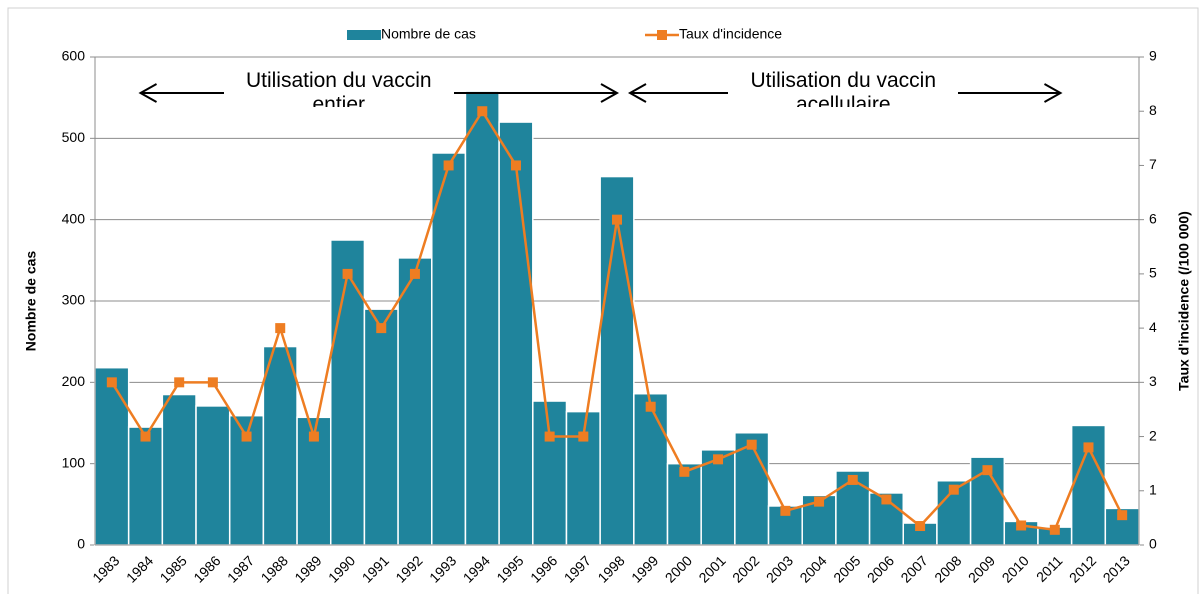 Image resolution: width=1201 pixels, height=594 pixels. Describe the element at coordinates (1153, 327) in the screenshot. I see `y2-tick-label: 4` at that location.